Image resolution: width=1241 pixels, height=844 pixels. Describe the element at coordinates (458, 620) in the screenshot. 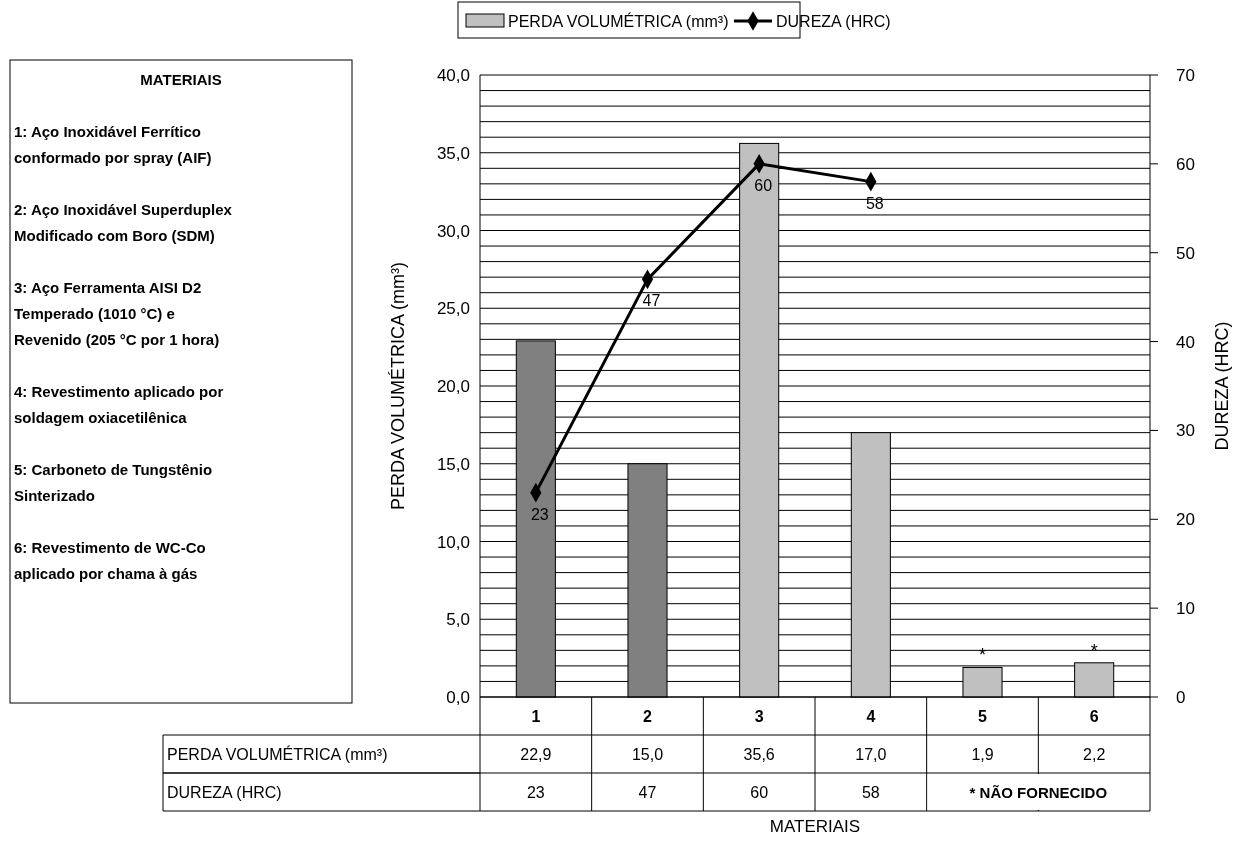

I see `y-tick-label: 5,0` at that location.